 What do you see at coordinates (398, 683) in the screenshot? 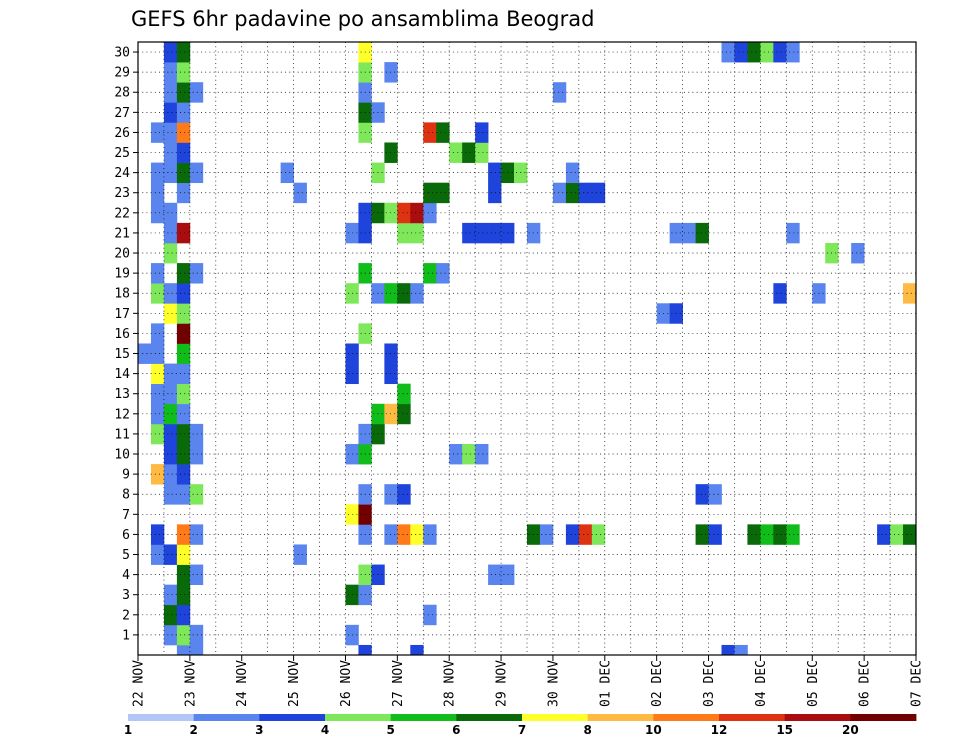
I see `x-tick-label: 27 NOV` at bounding box center [398, 683].